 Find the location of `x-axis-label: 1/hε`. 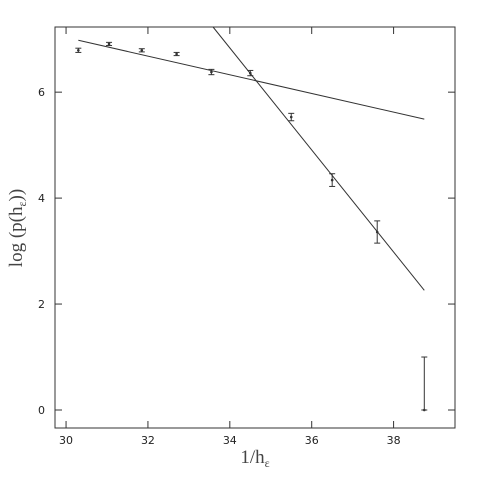

x-axis-label: 1/hε is located at coordinates (254, 458).